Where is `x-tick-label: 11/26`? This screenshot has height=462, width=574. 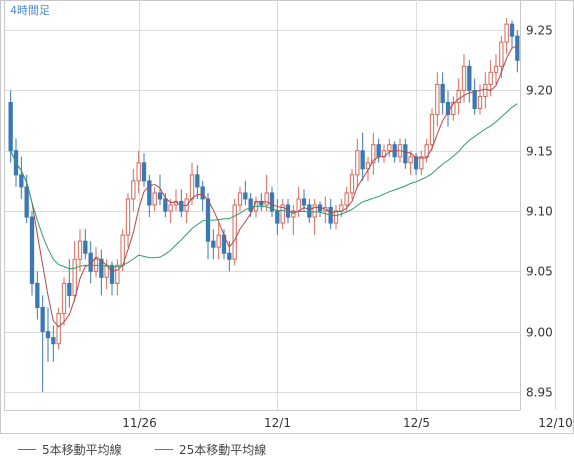 x-tick-label: 11/26 is located at coordinates (139, 423).